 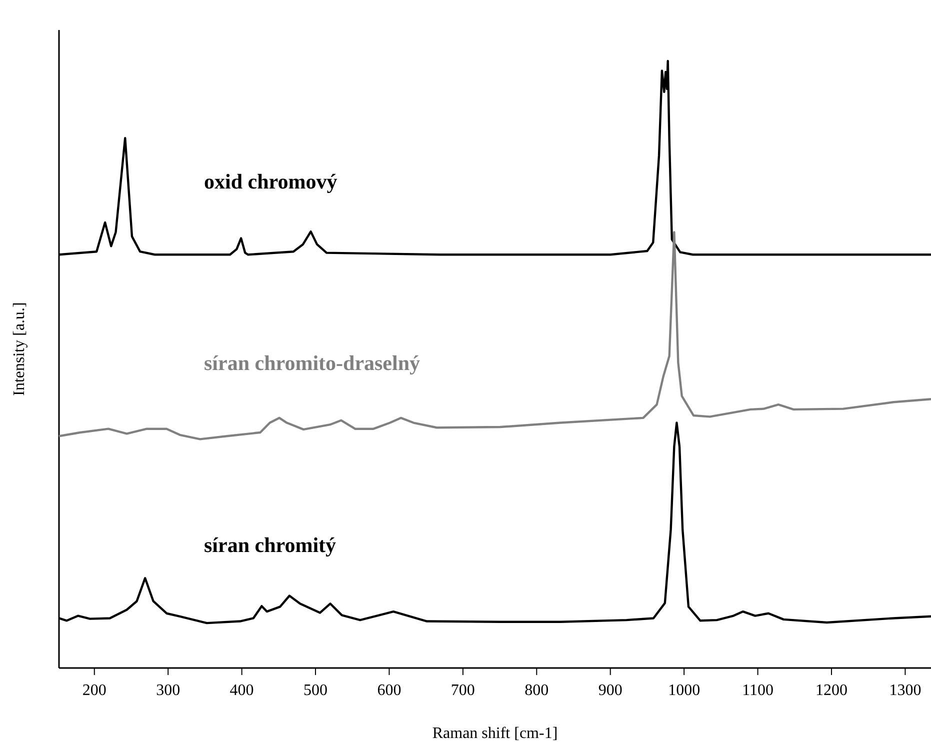 What do you see at coordinates (168, 690) in the screenshot?
I see `x-tick-label: 300` at bounding box center [168, 690].